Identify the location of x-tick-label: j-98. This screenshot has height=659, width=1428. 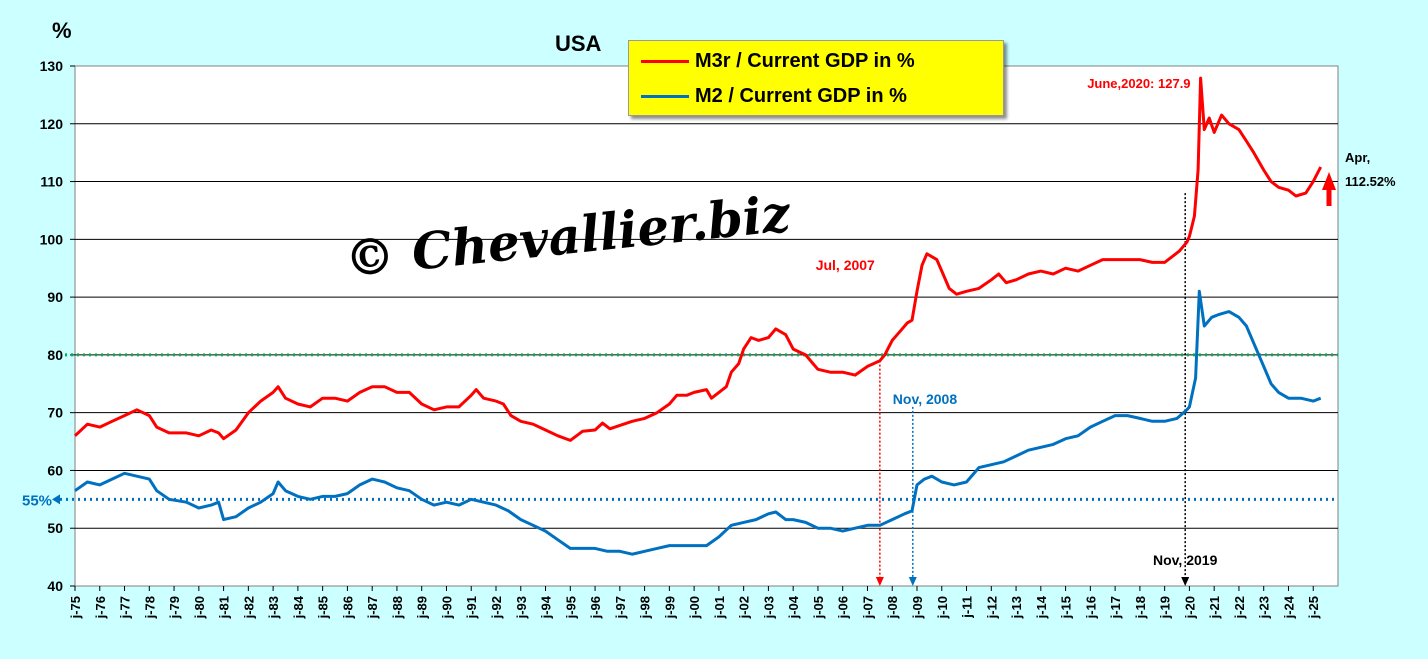
(645, 607).